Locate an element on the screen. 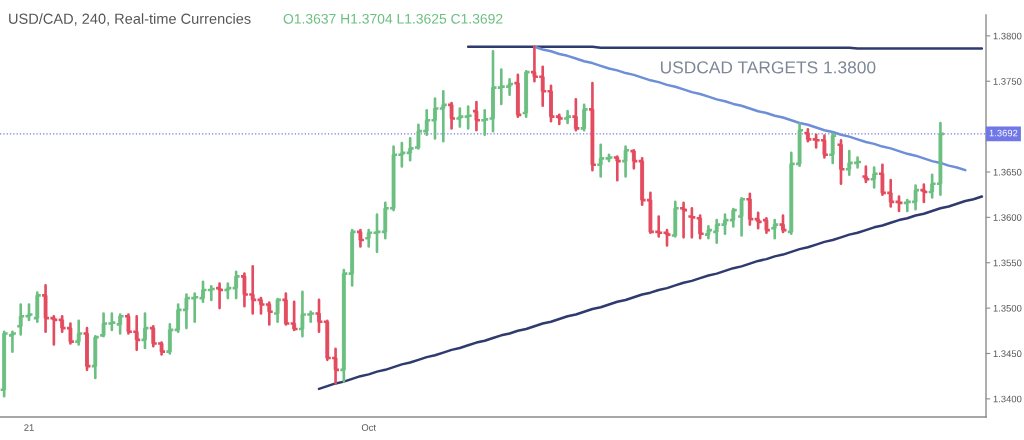 This screenshot has width=1024, height=440. y-tick-label: 1.3550 is located at coordinates (1007, 263).